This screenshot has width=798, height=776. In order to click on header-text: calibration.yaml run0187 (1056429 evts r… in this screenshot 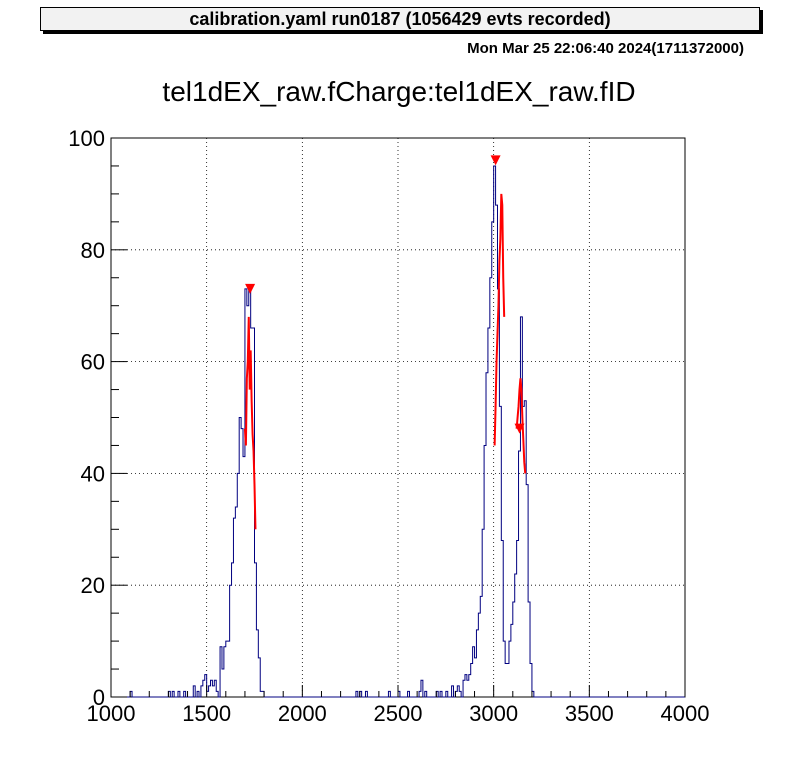, I will do `click(400, 18)`.